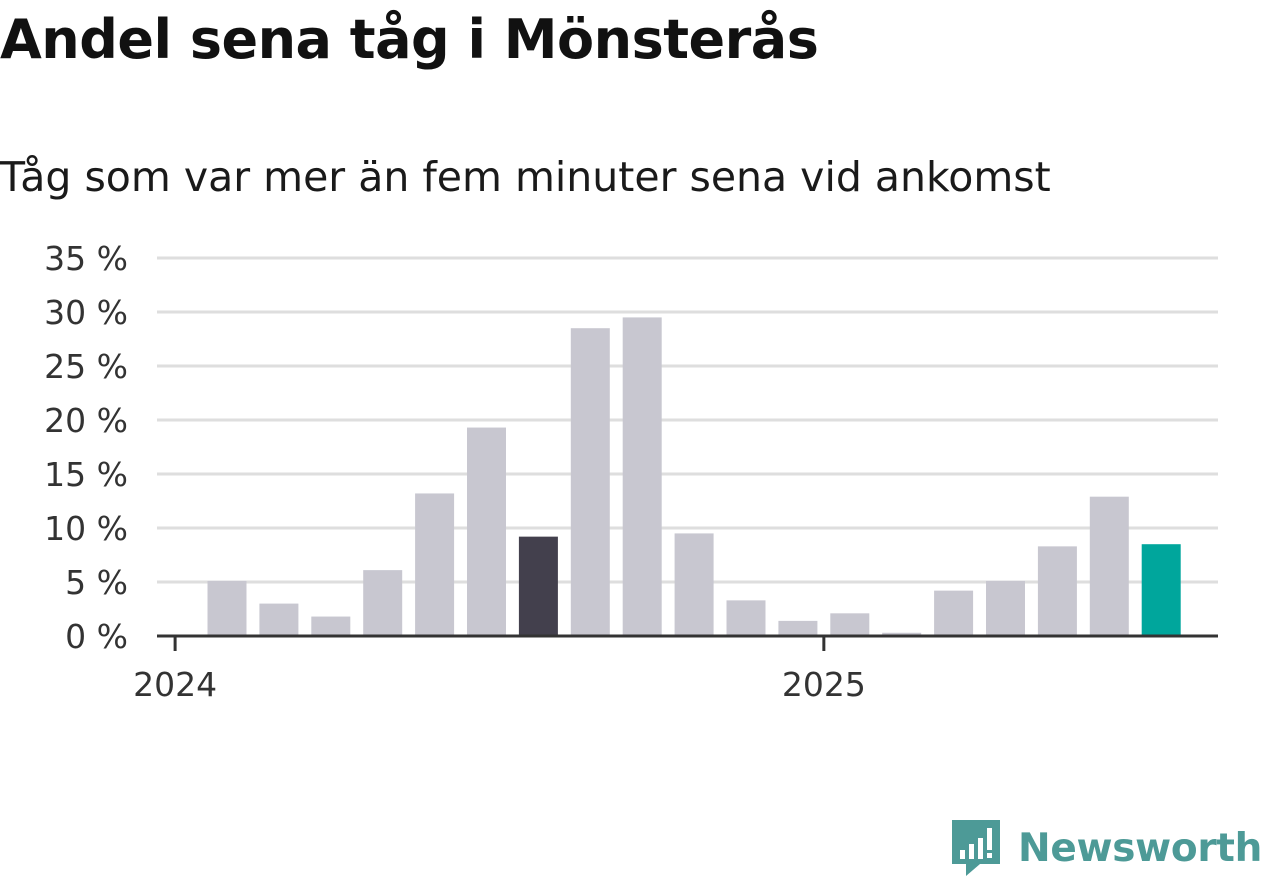 This screenshot has width=1262, height=879. Describe the element at coordinates (175, 684) in the screenshot. I see `x-tick-label: 2024` at that location.